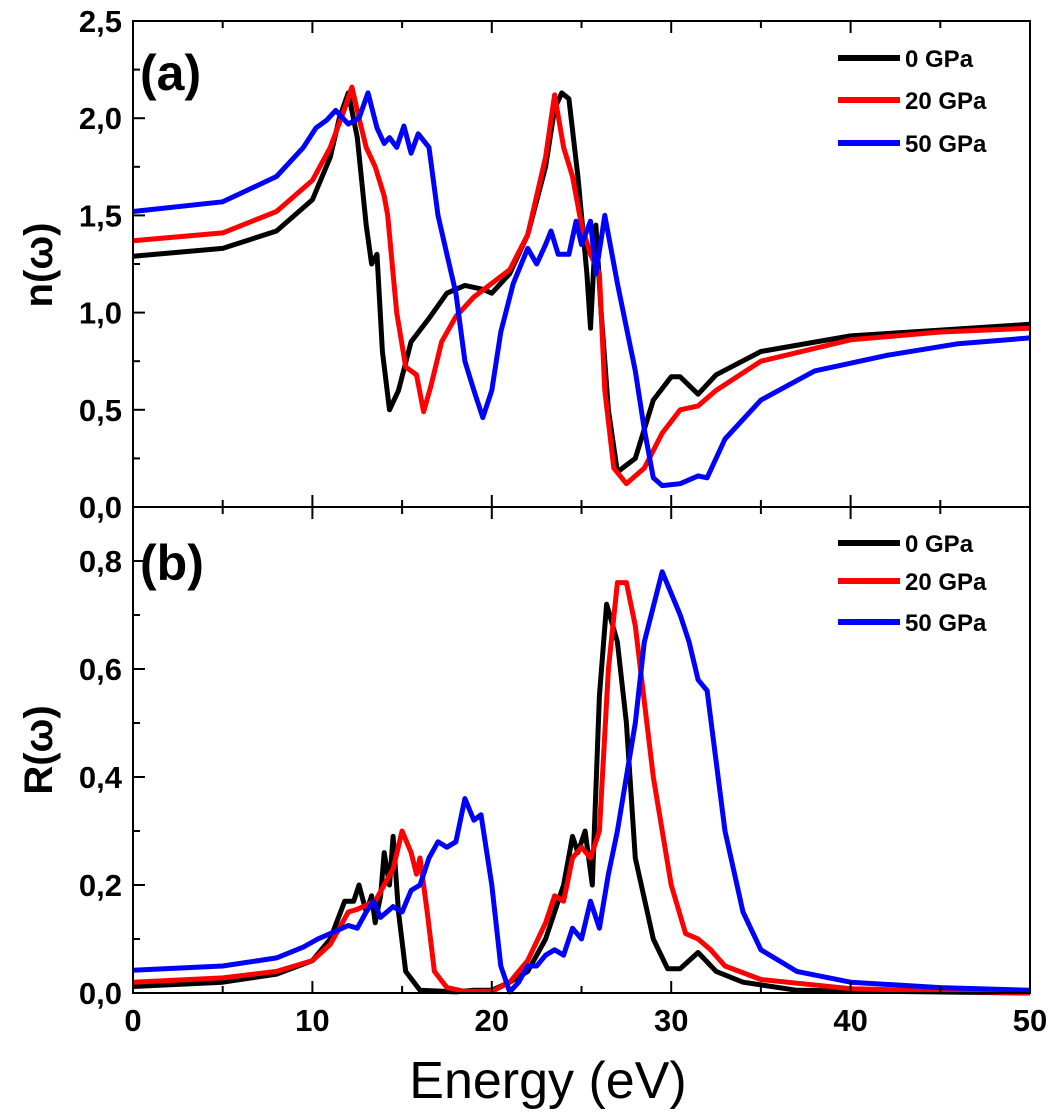  Describe the element at coordinates (132, 1020) in the screenshot. I see `x-tick-label: 0` at that location.